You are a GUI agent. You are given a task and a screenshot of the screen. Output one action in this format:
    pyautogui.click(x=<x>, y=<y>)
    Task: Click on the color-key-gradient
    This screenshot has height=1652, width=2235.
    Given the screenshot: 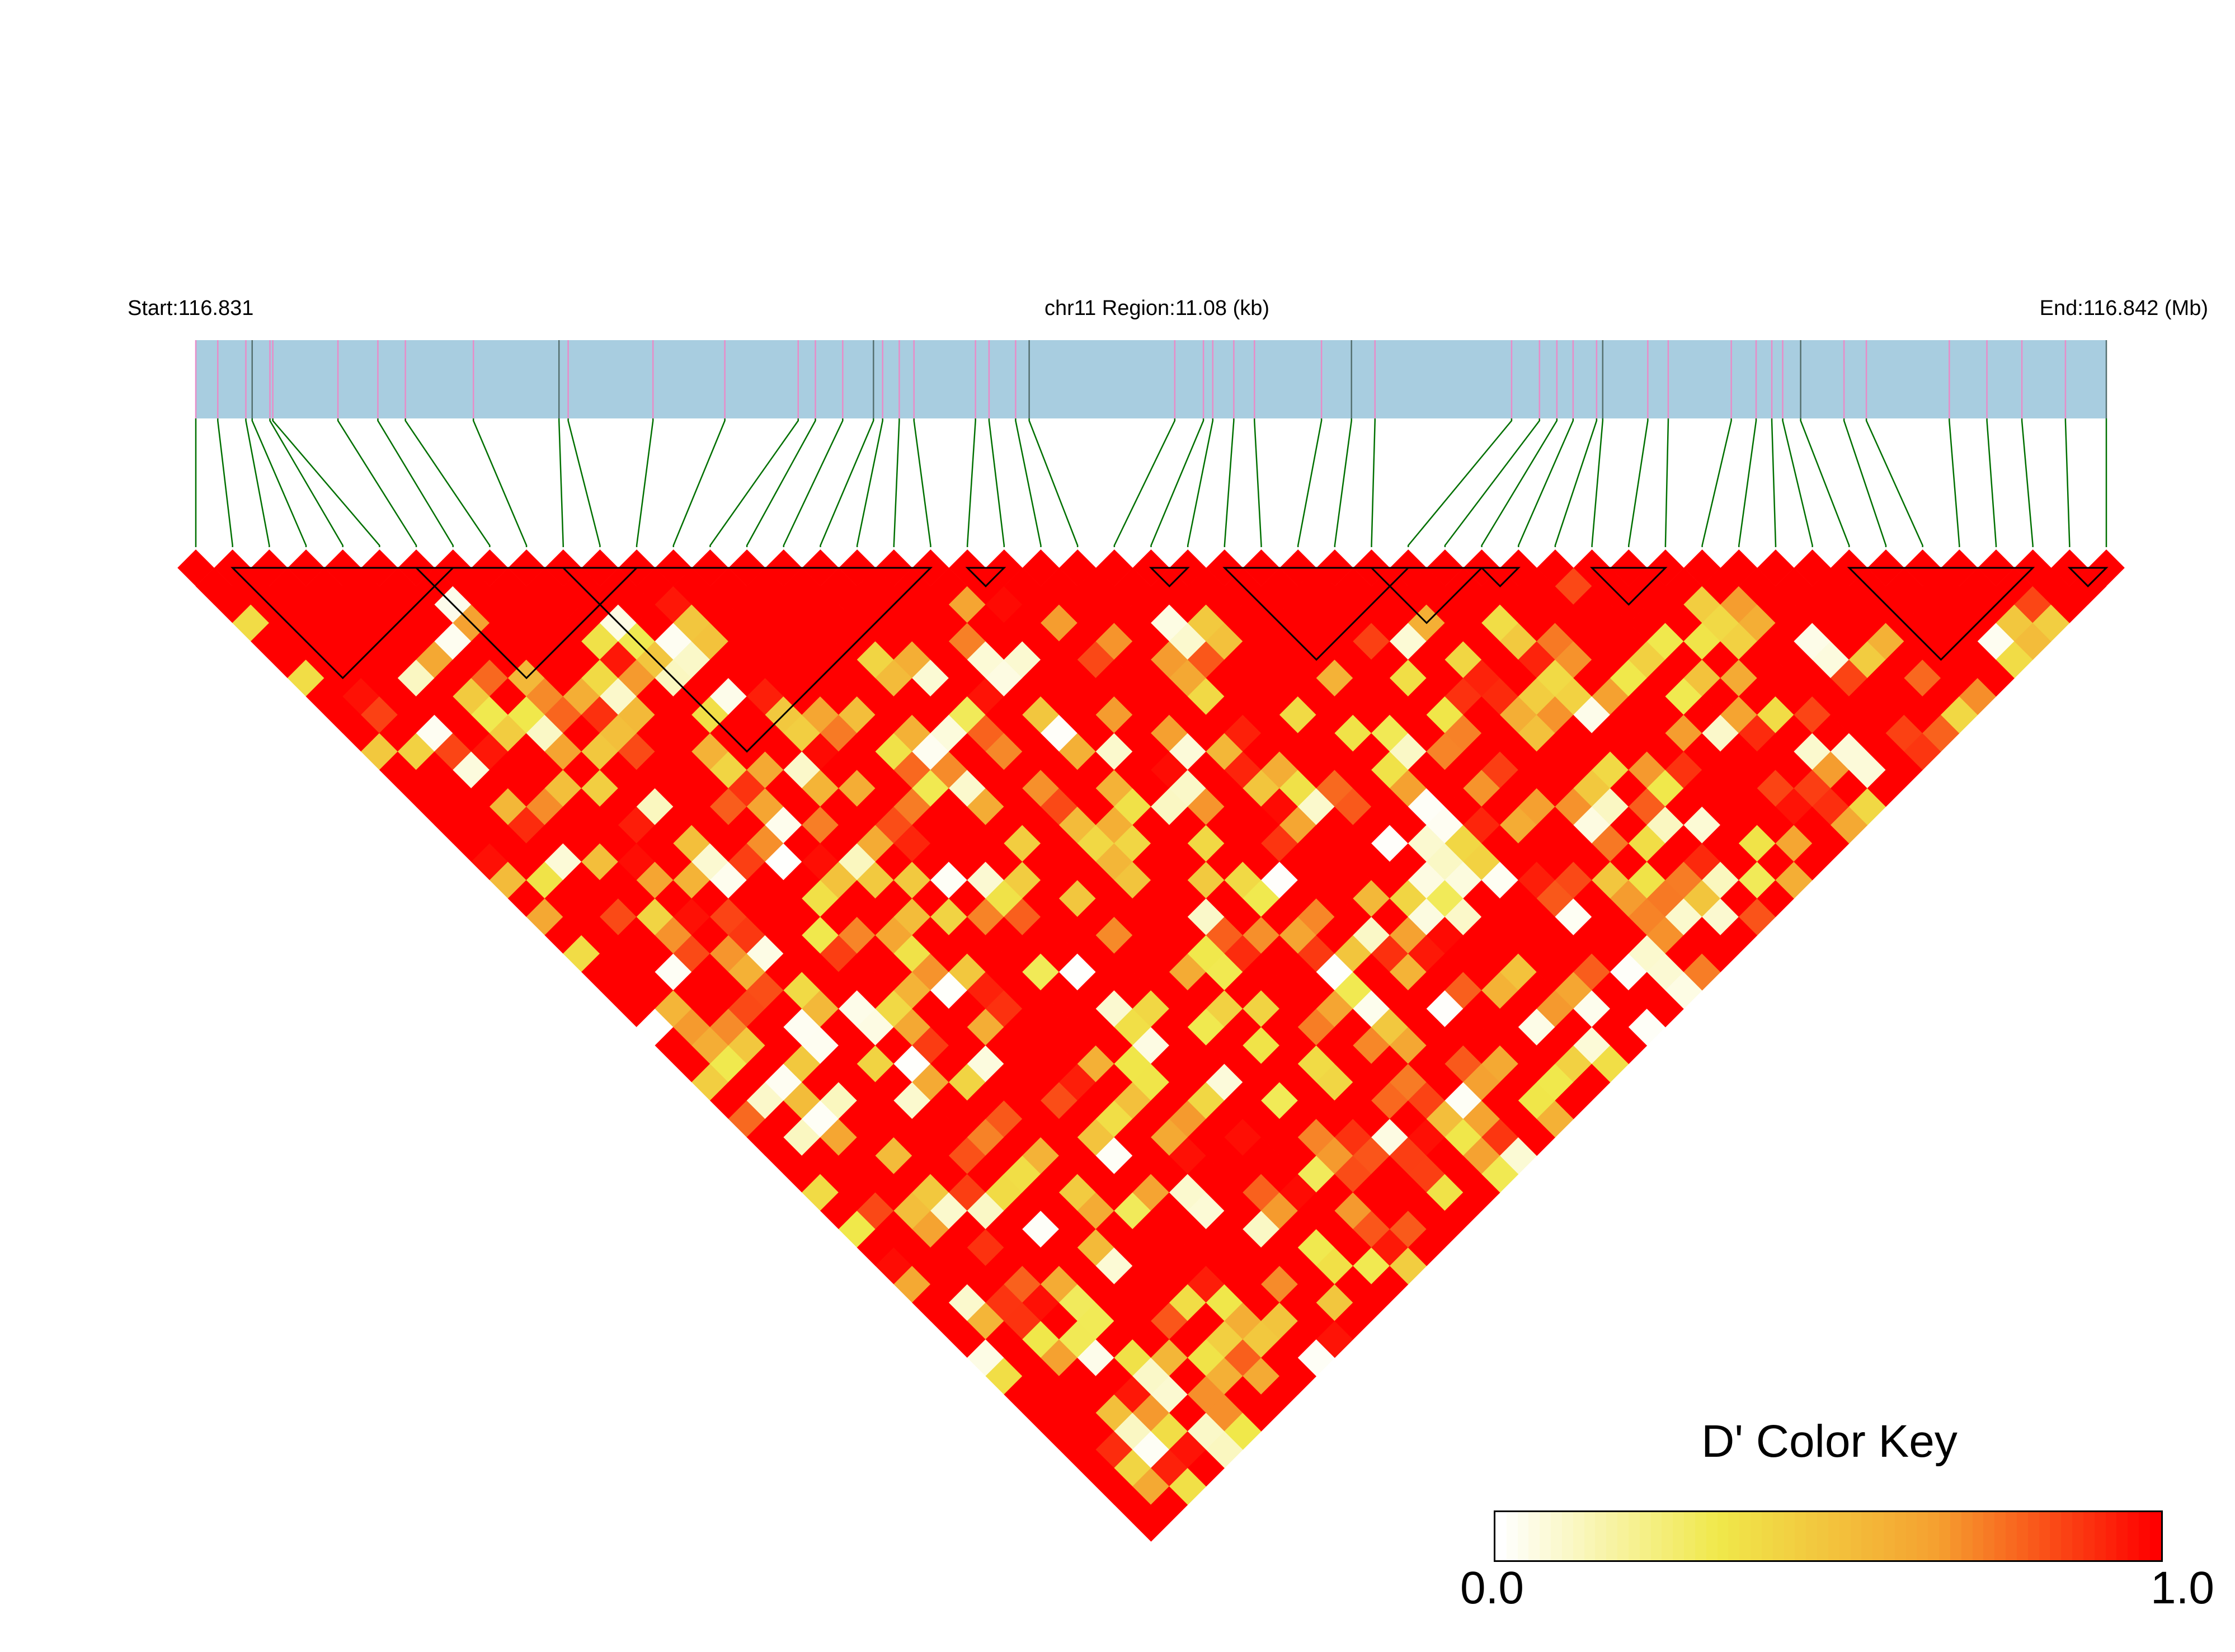 What is the action you would take?
    pyautogui.click(x=1828, y=1536)
    